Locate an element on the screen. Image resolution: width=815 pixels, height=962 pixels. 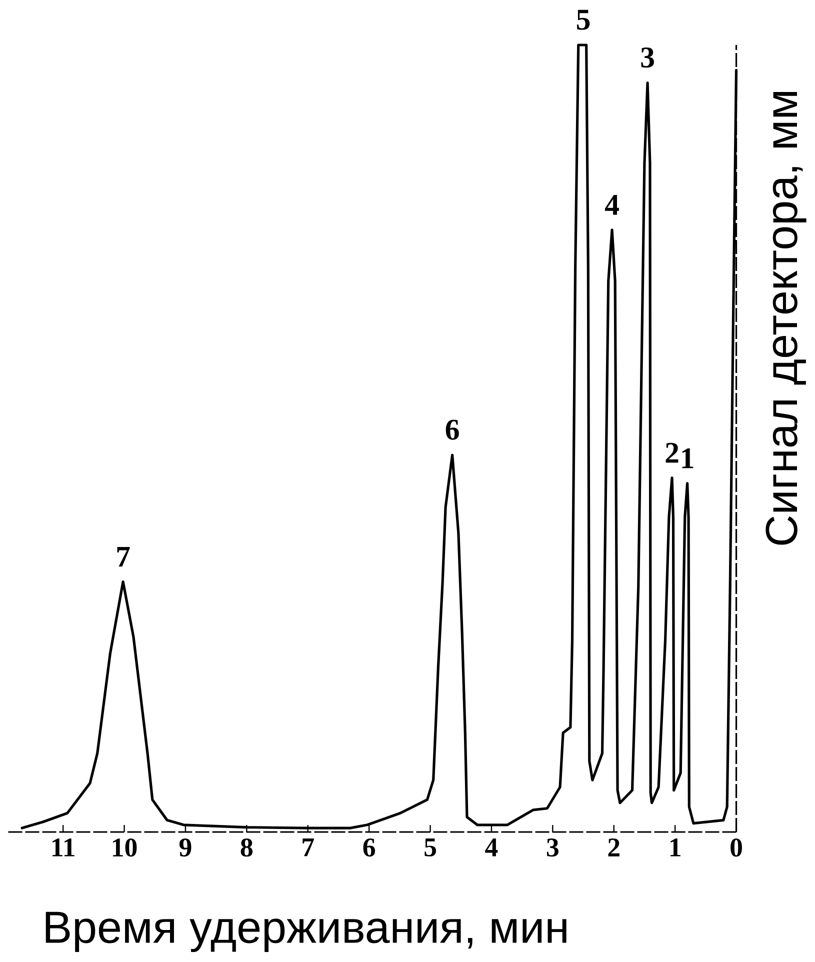
annotation: 4 is located at coordinates (611, 205).